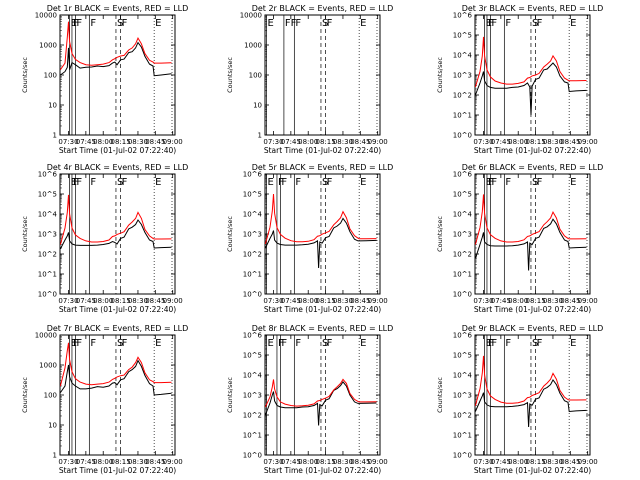  I want to click on chart-title: Det 6r BLACK = Events, RED = LLD, so click(533, 167).